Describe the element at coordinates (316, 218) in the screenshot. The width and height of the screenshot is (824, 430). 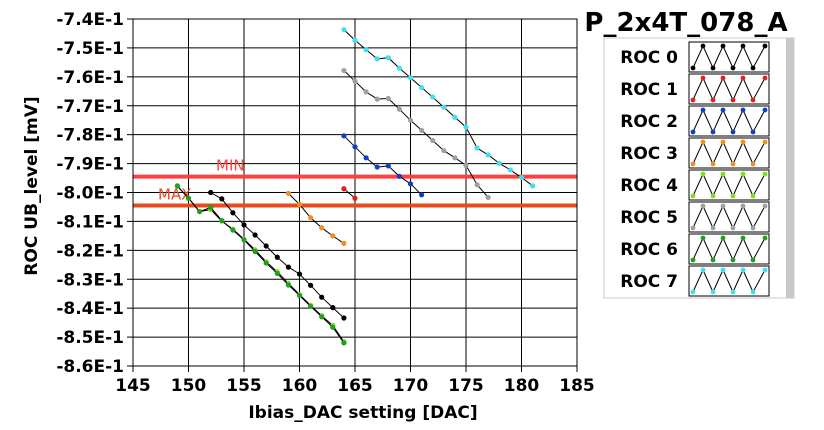
I see `series-line` at that location.